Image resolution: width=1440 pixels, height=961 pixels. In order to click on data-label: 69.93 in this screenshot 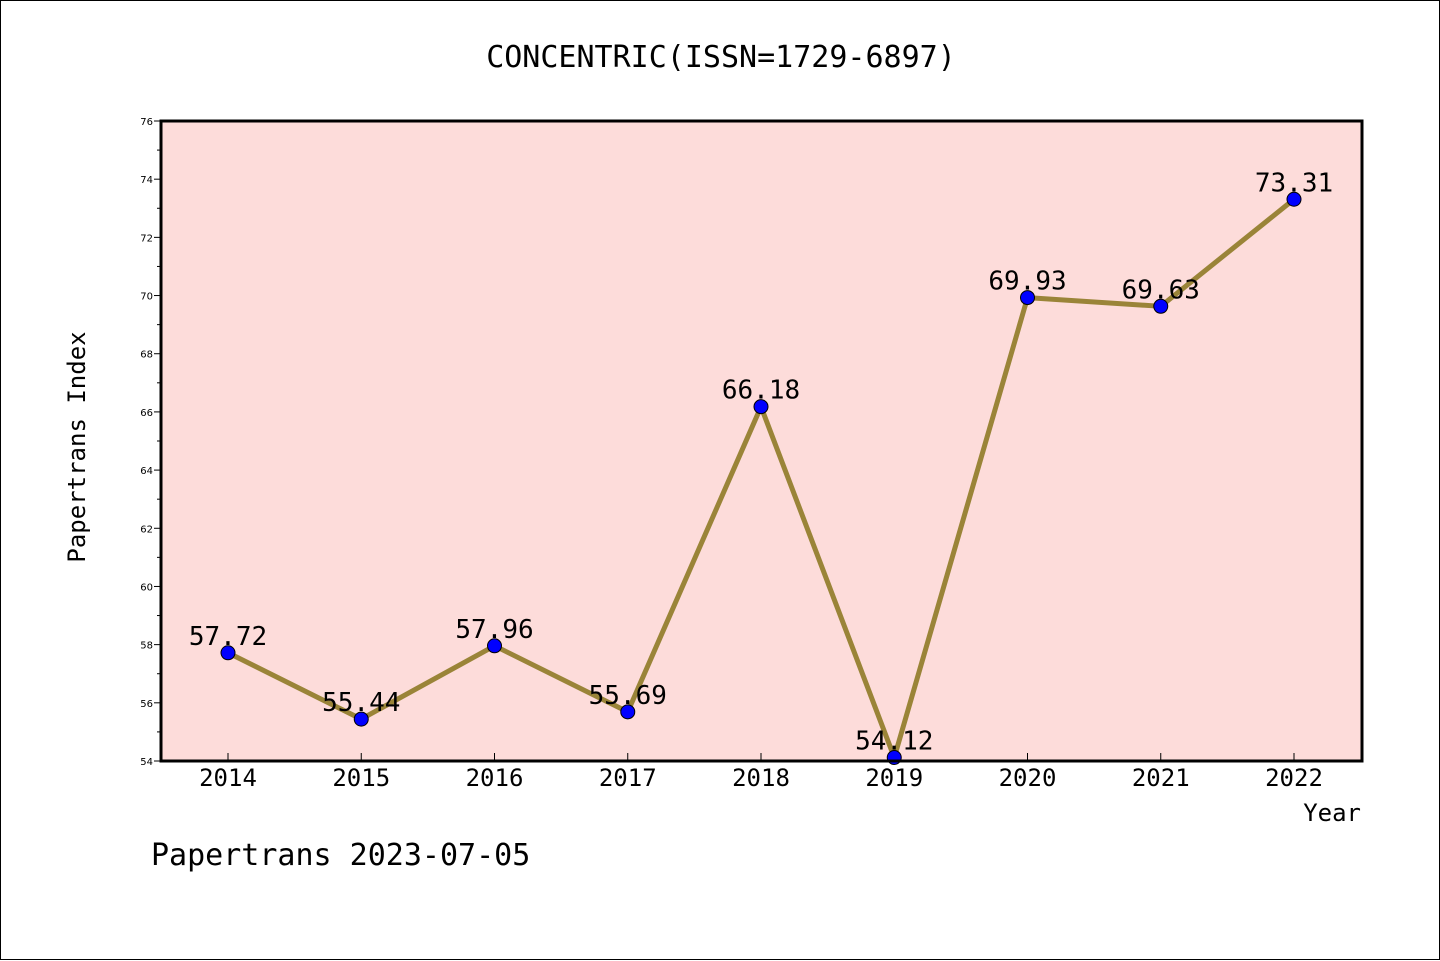, I will do `click(1027, 282)`.